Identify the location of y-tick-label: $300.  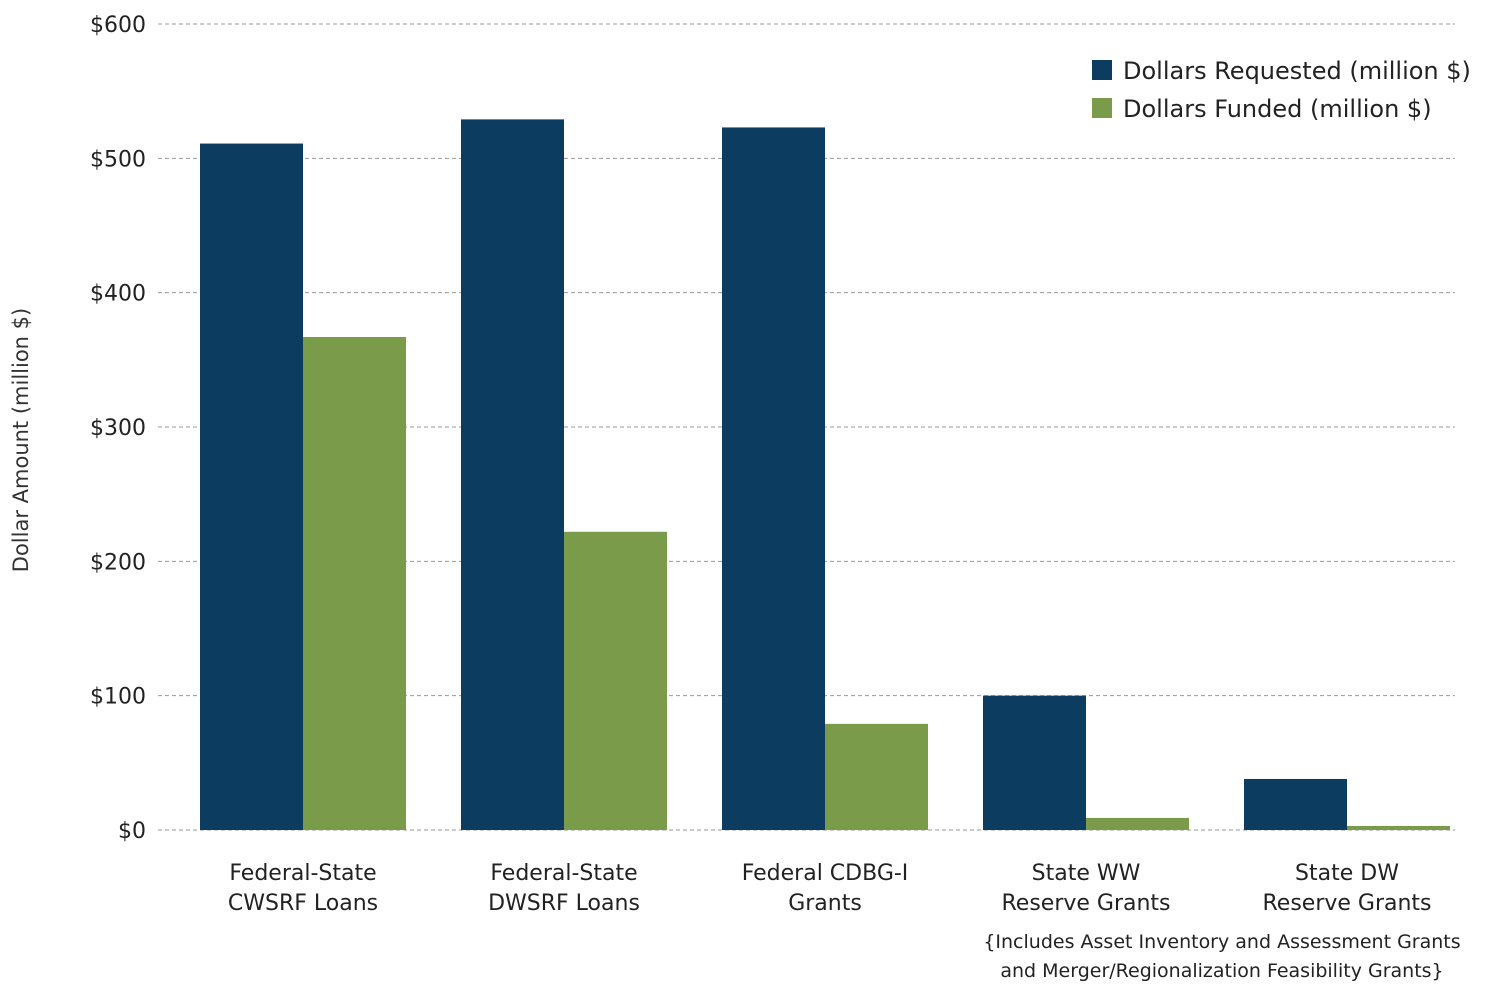
(118, 428).